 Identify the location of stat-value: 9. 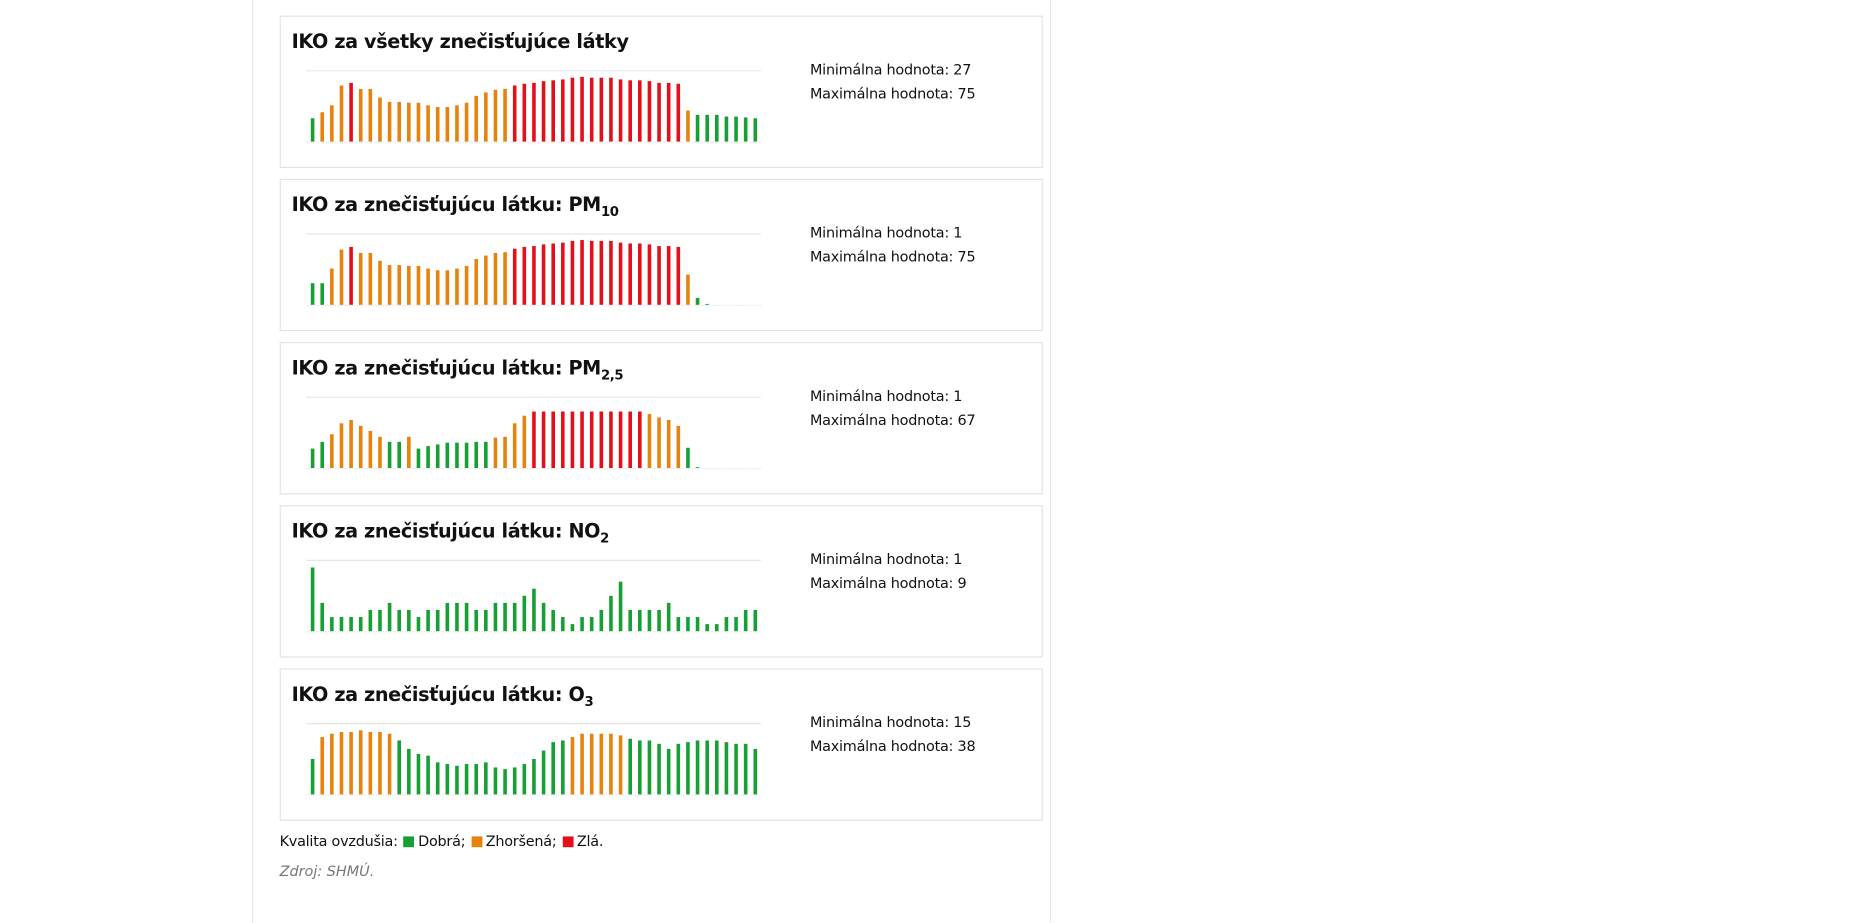
(962, 583).